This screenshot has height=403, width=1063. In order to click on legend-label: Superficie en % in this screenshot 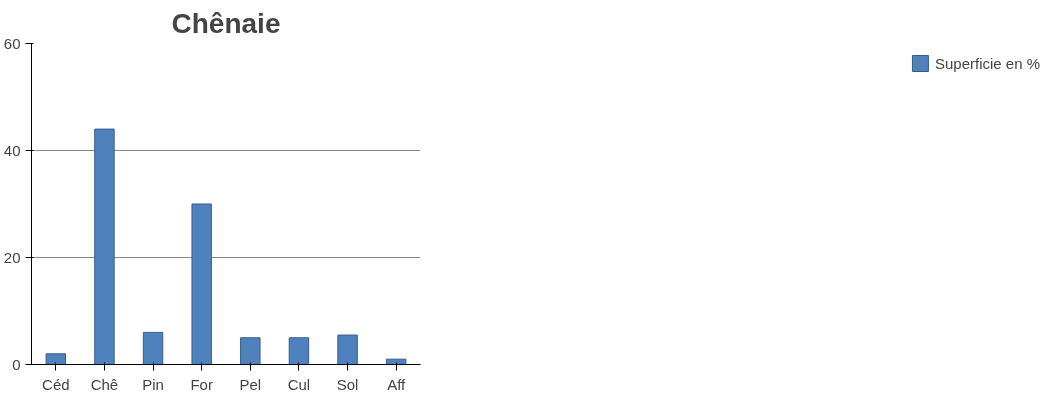, I will do `click(987, 63)`.